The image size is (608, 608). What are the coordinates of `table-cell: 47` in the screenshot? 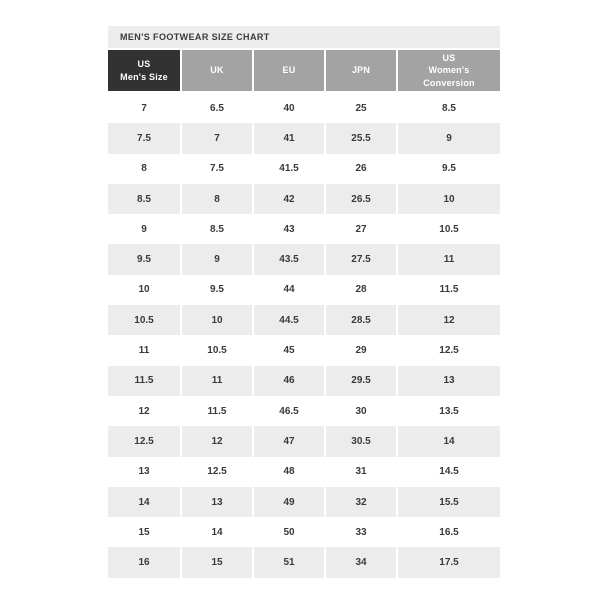 It's located at (289, 441).